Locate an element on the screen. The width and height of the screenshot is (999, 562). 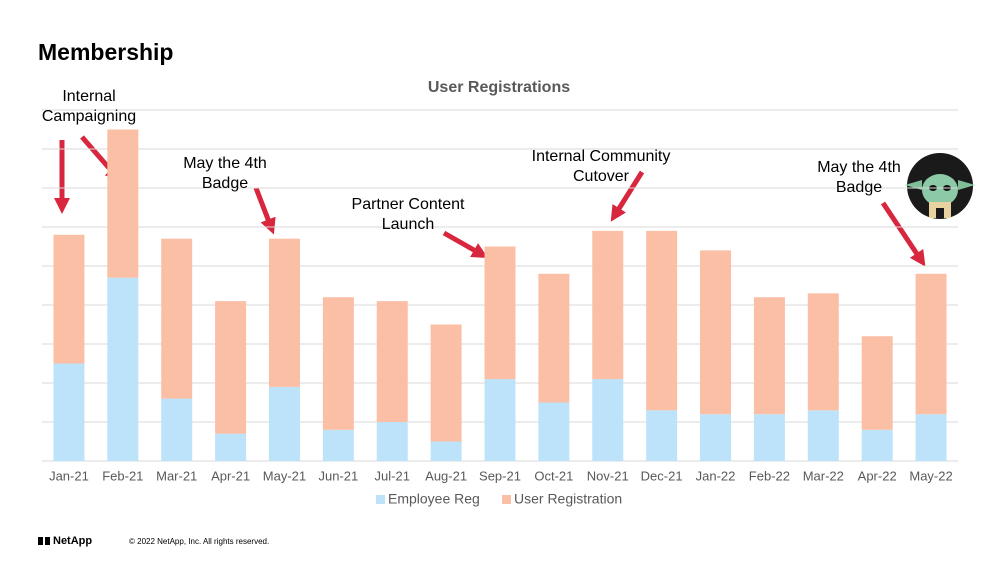
x-tick-label: Feb-22 is located at coordinates (769, 475).